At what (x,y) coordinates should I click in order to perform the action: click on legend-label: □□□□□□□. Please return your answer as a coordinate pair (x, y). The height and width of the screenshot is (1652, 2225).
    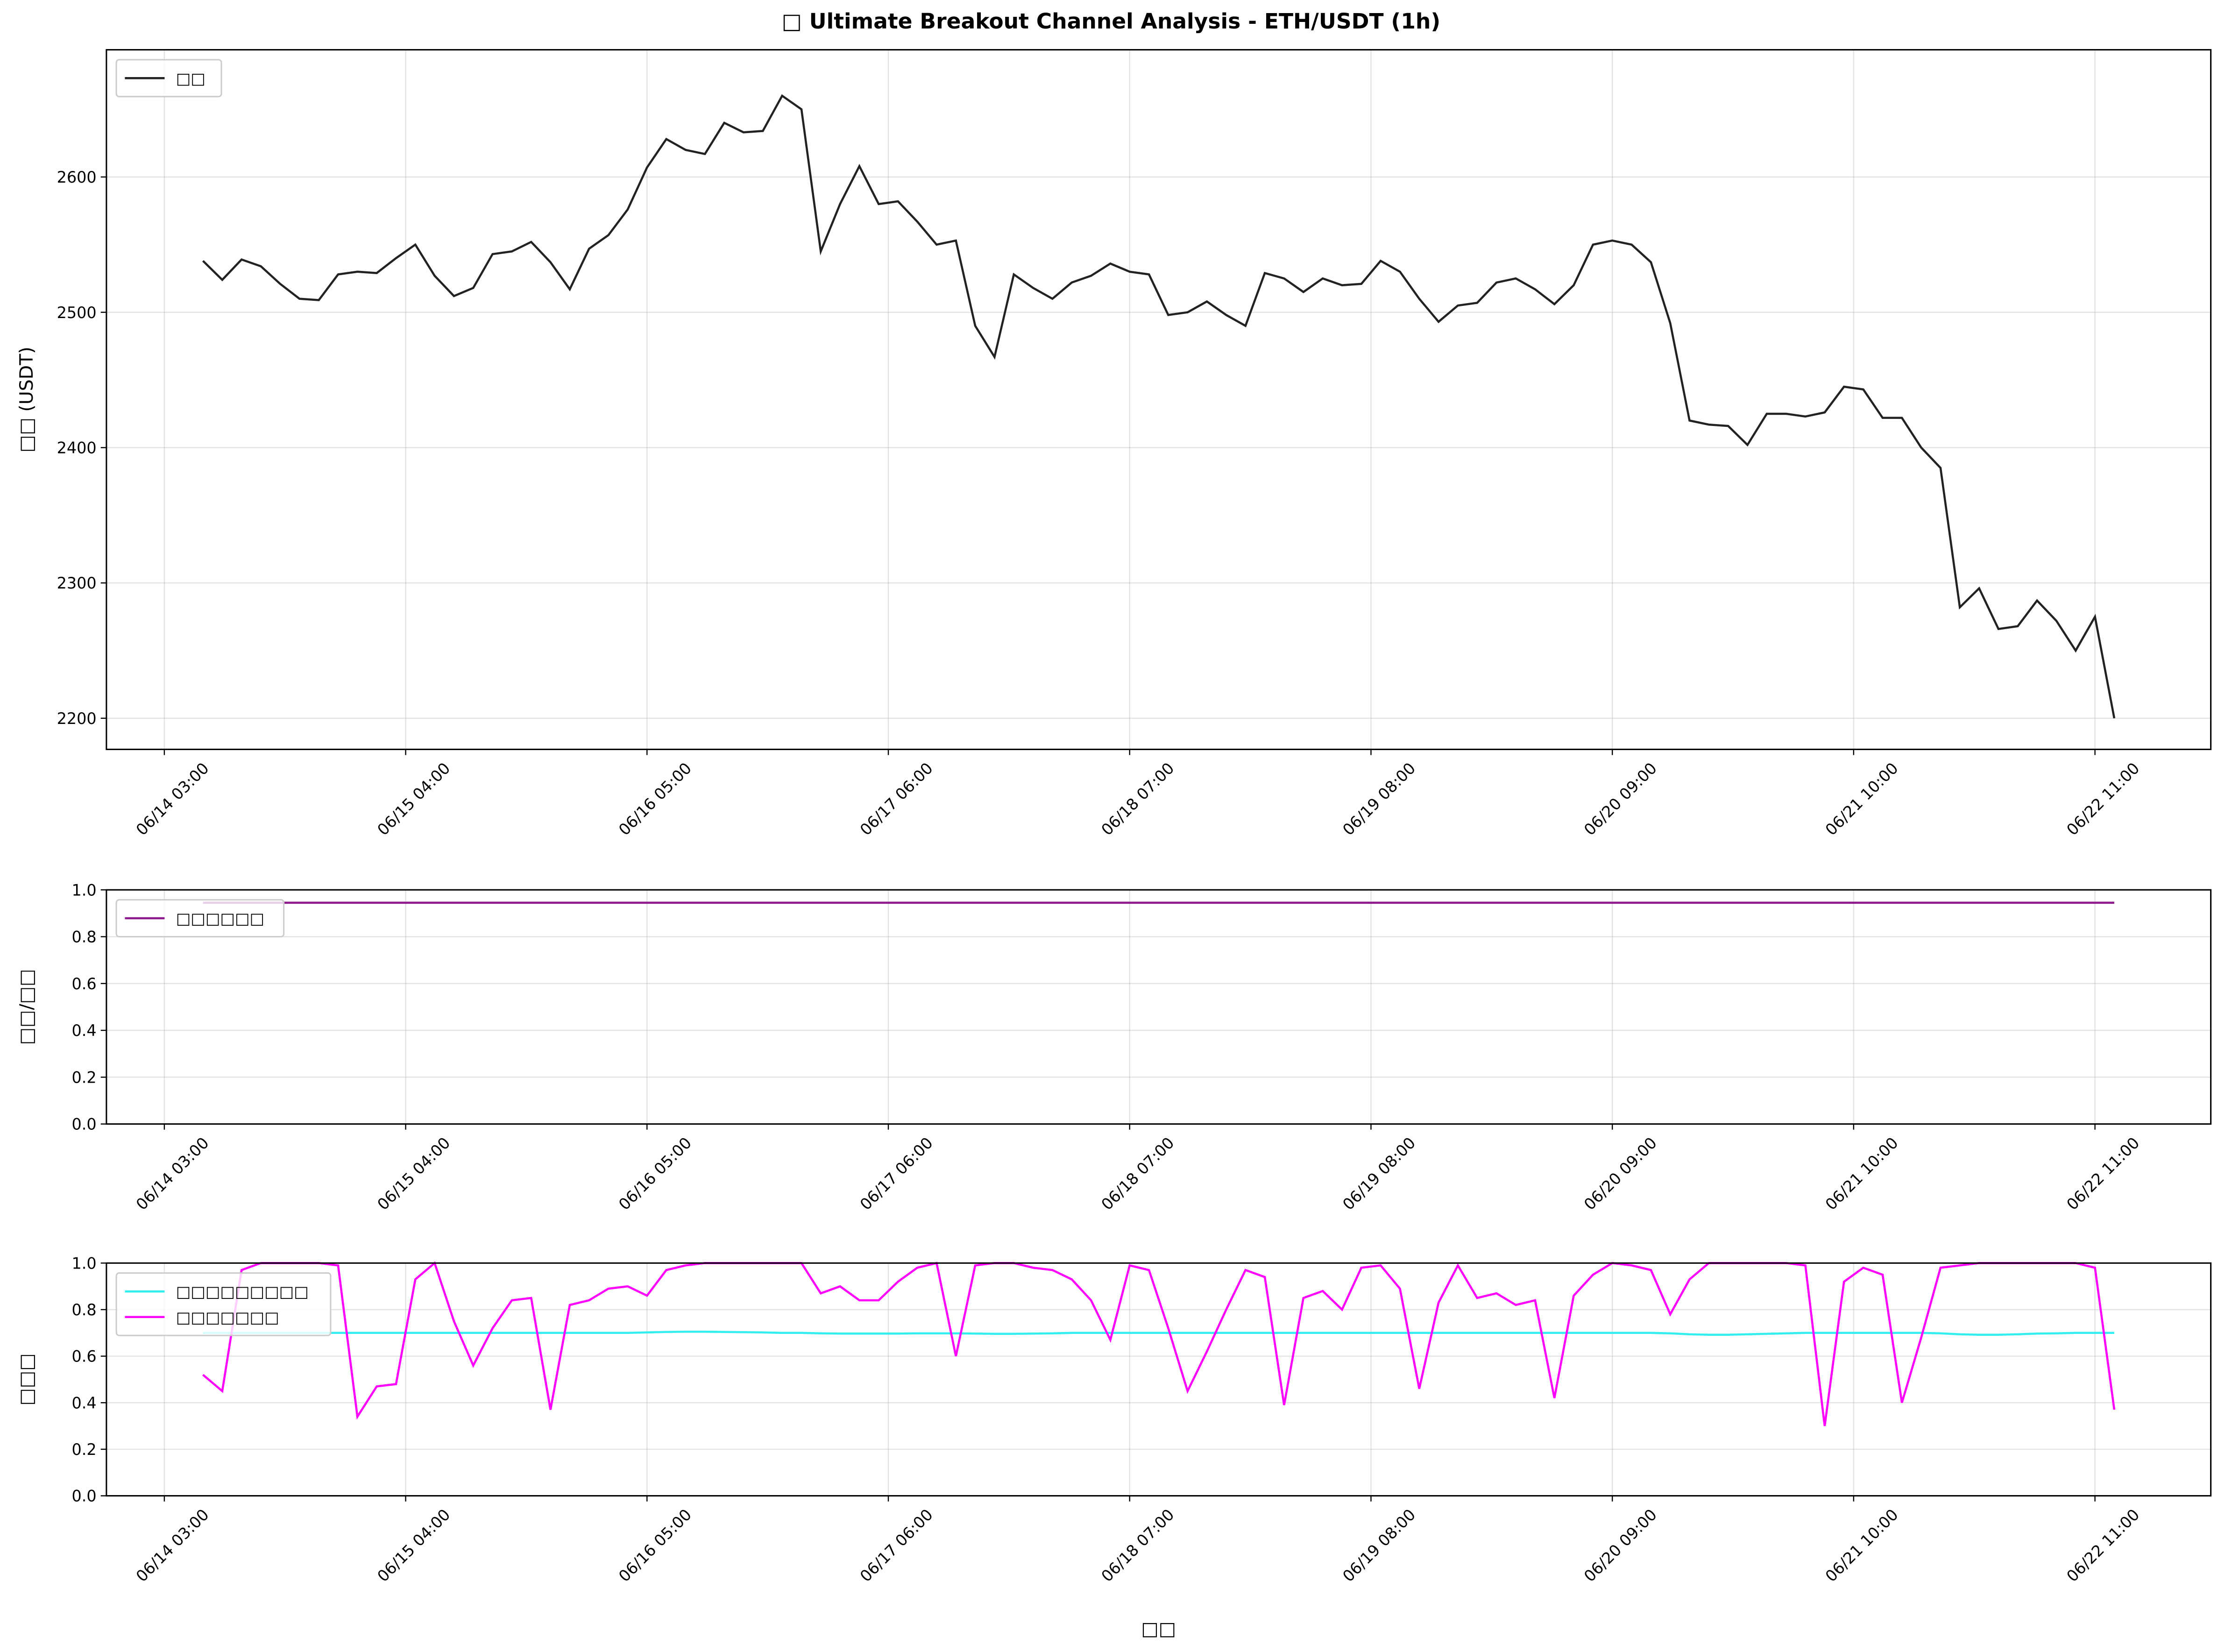
    Looking at the image, I should click on (227, 1317).